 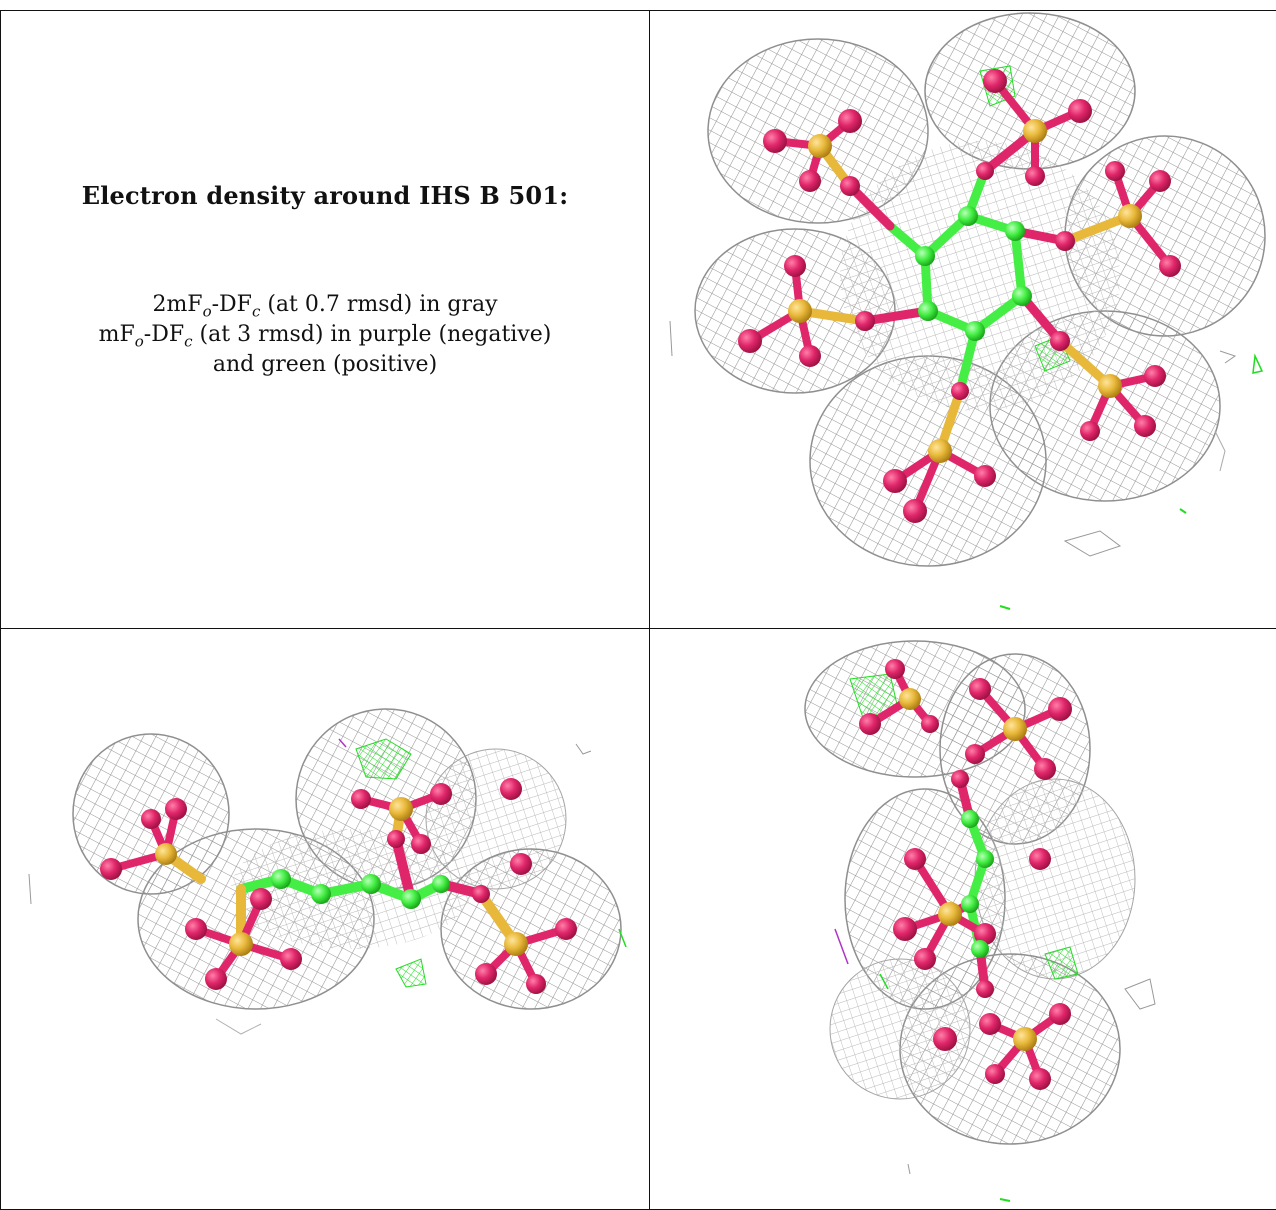 What do you see at coordinates (325, 365) in the screenshot?
I see `caption-line-green: and green (positive)` at bounding box center [325, 365].